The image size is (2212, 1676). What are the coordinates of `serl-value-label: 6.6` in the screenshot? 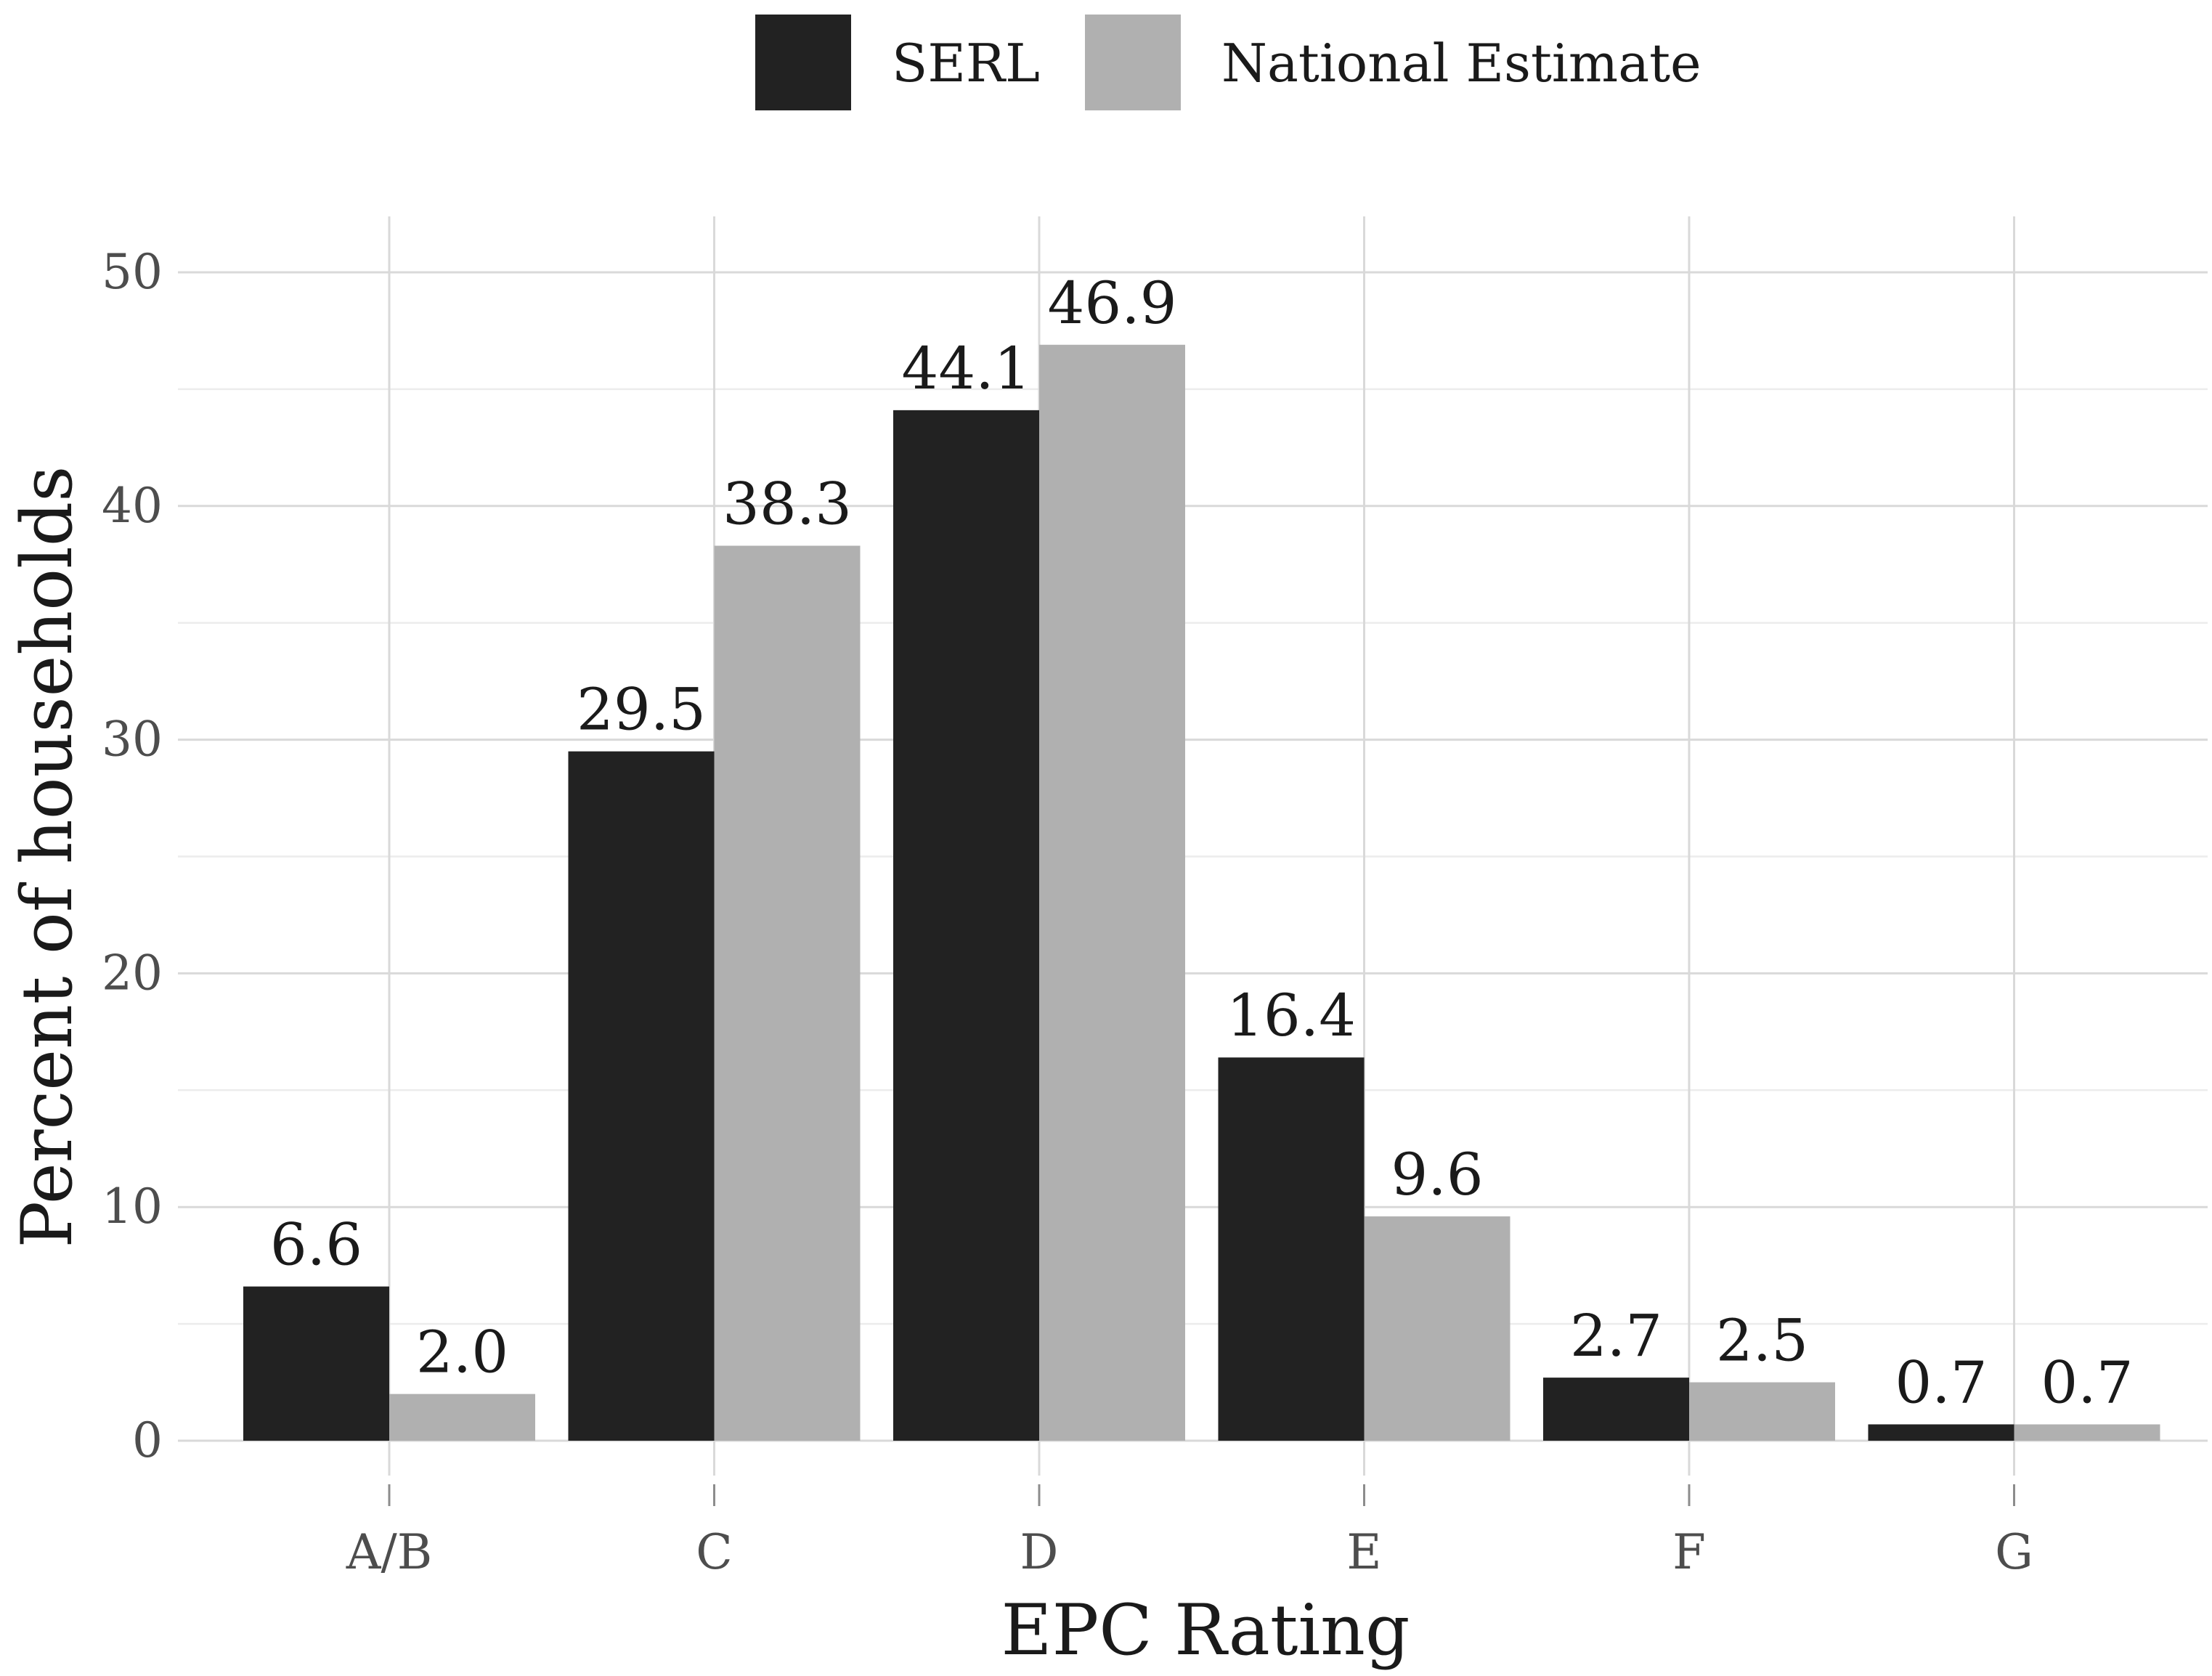 It's located at (316, 1245).